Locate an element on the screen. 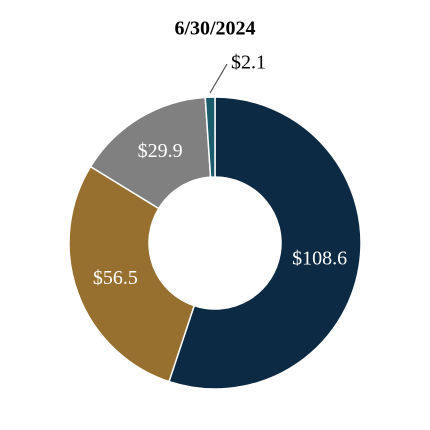 Image resolution: width=430 pixels, height=430 pixels. chart-title: 6/30/2024 is located at coordinates (214, 29).